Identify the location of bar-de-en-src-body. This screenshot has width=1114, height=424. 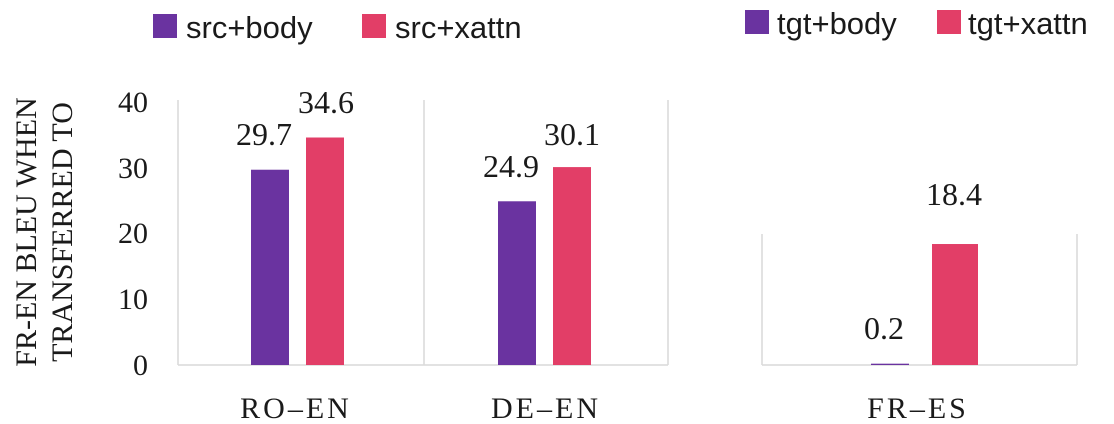
(517, 283).